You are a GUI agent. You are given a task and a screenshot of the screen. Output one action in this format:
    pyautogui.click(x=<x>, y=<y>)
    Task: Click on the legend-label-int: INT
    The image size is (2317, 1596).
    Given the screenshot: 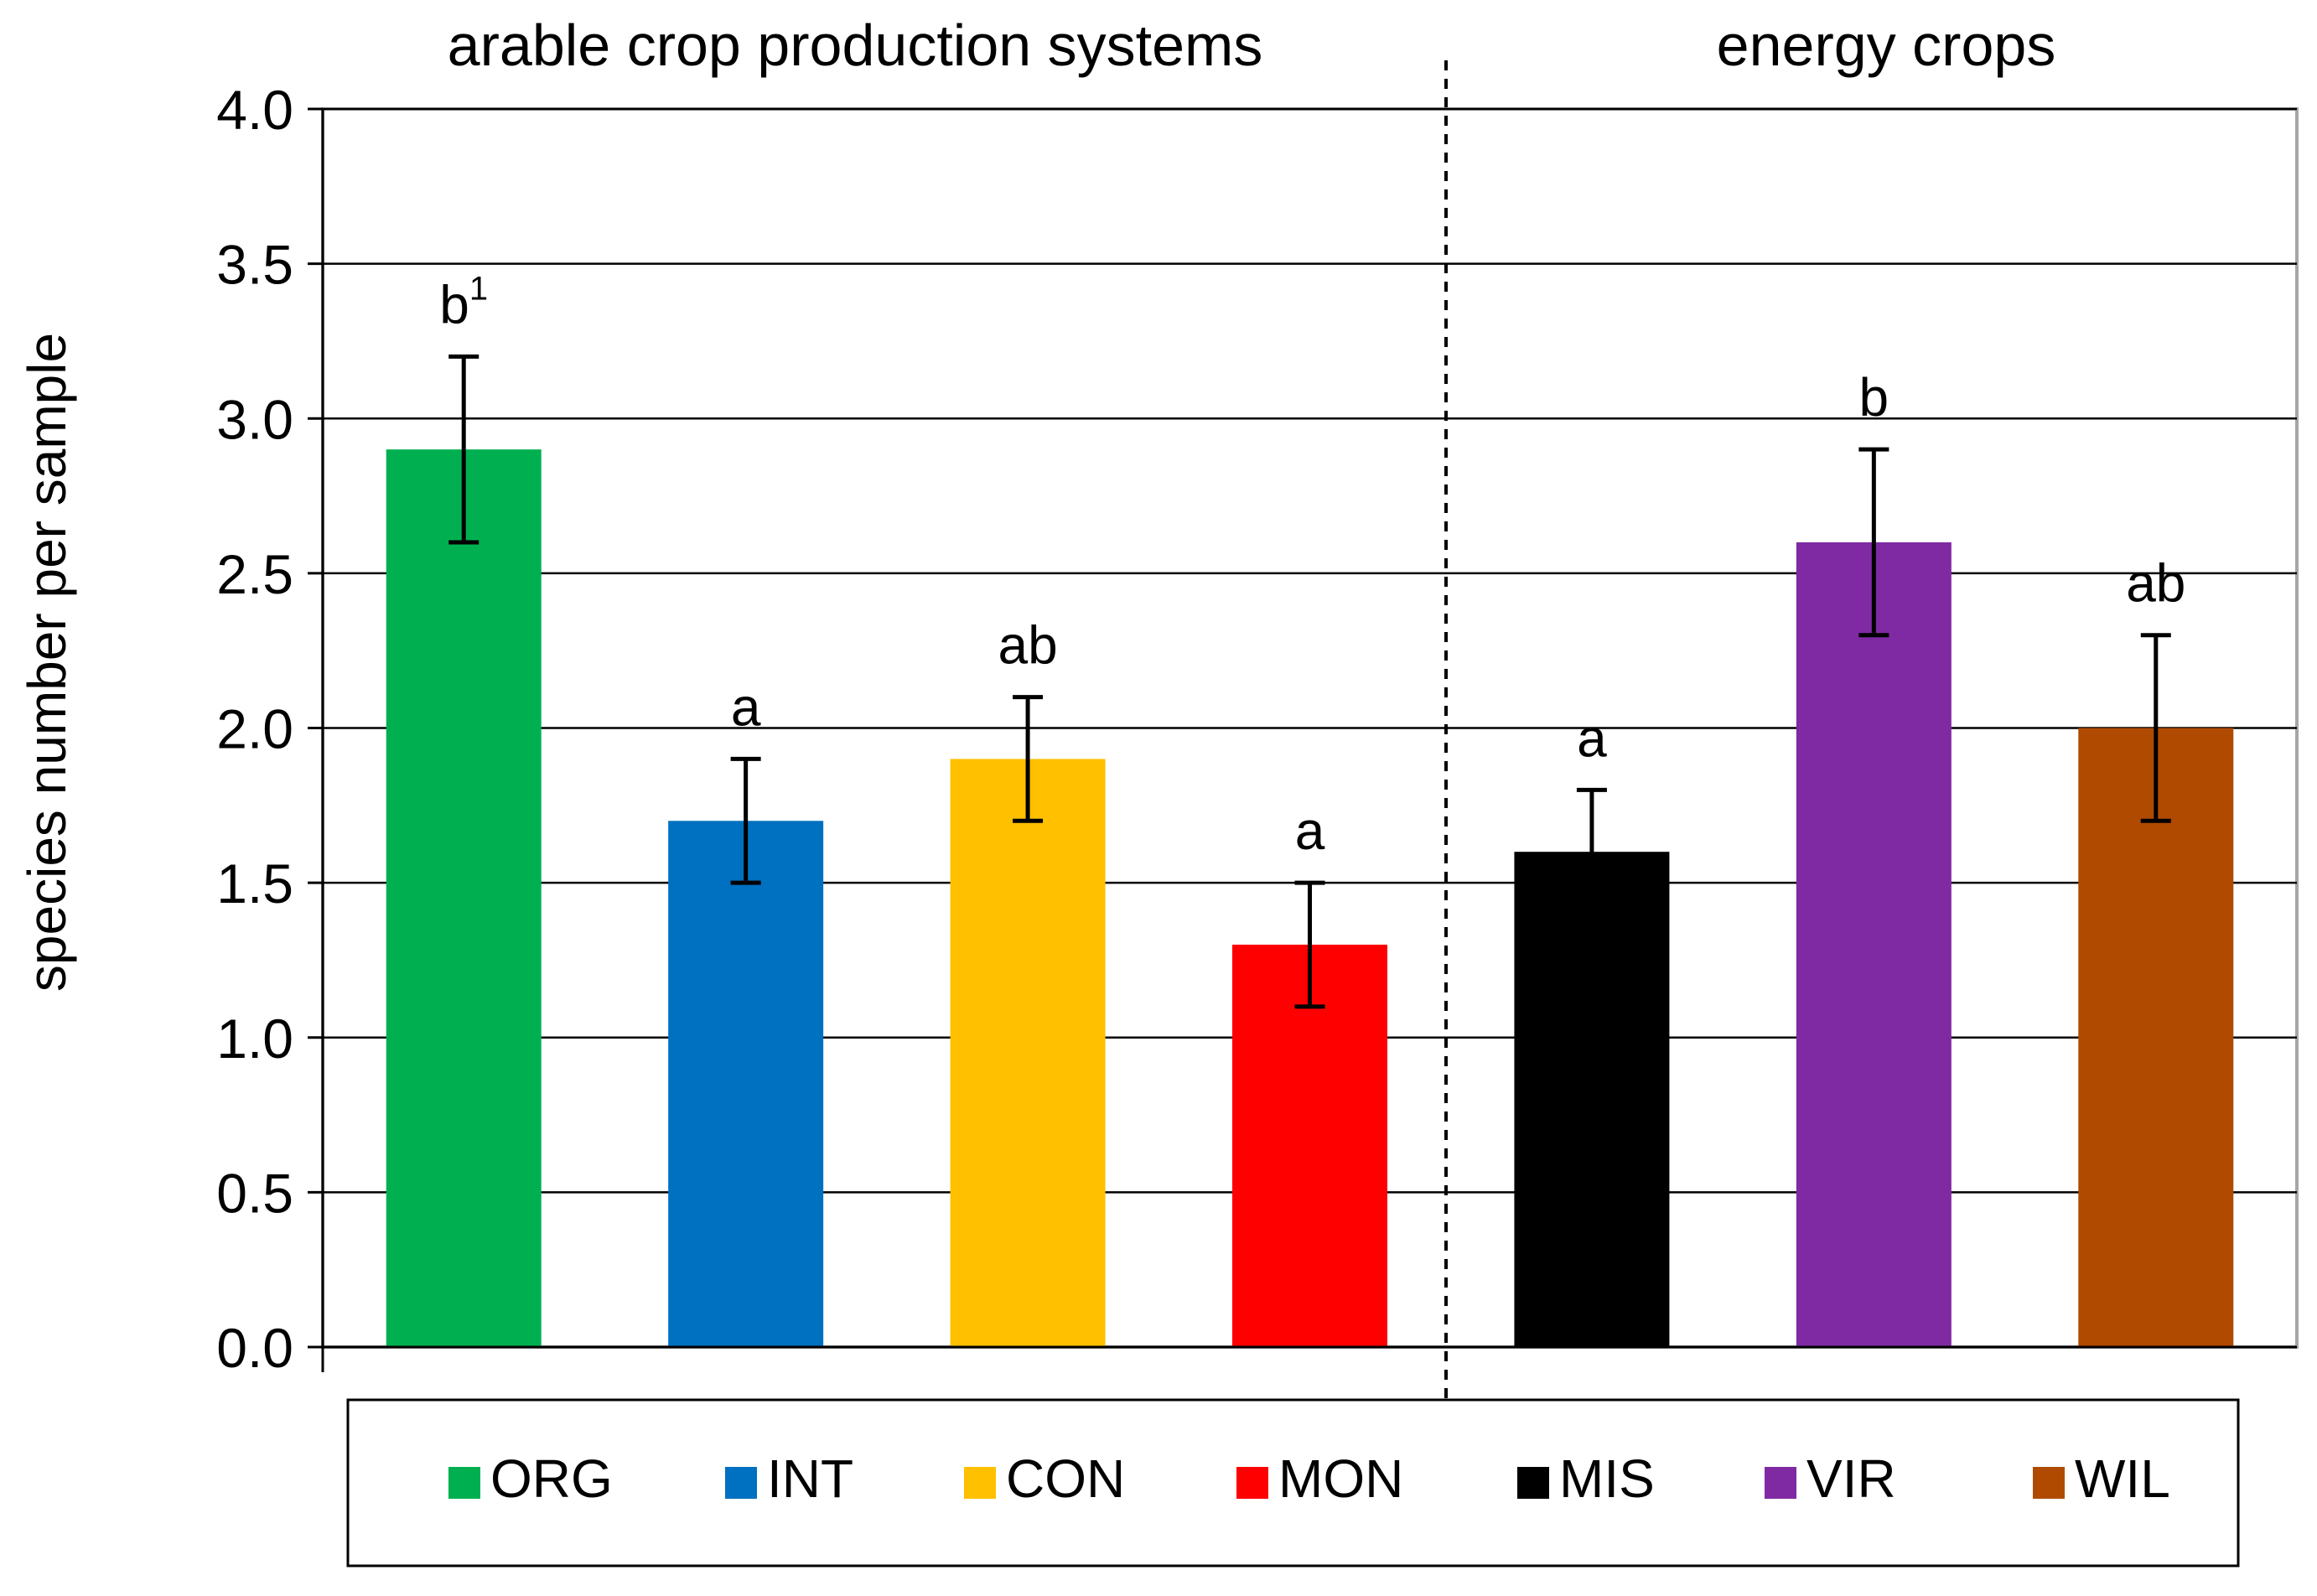 What is the action you would take?
    pyautogui.click(x=810, y=1478)
    